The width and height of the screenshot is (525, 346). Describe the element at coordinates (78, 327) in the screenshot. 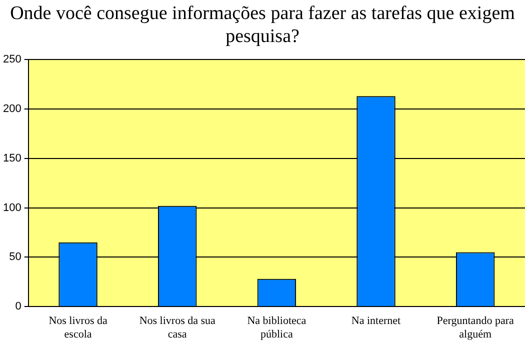

I see `x-tick-label: Nos livros da escola` at that location.